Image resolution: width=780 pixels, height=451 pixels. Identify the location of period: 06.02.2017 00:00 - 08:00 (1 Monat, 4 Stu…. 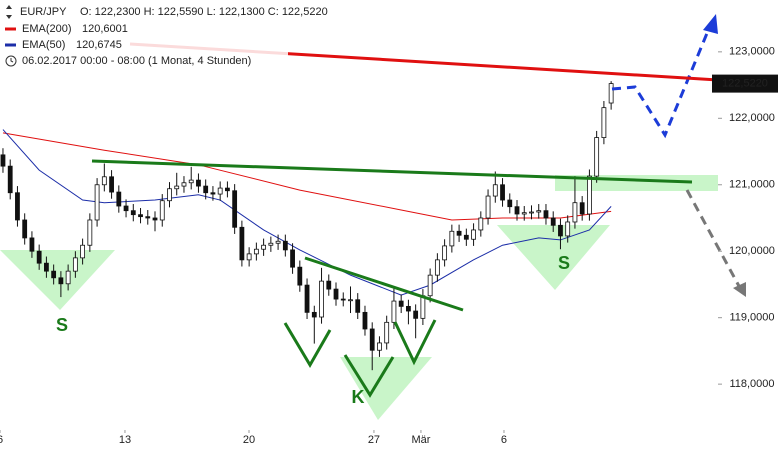
(136, 61).